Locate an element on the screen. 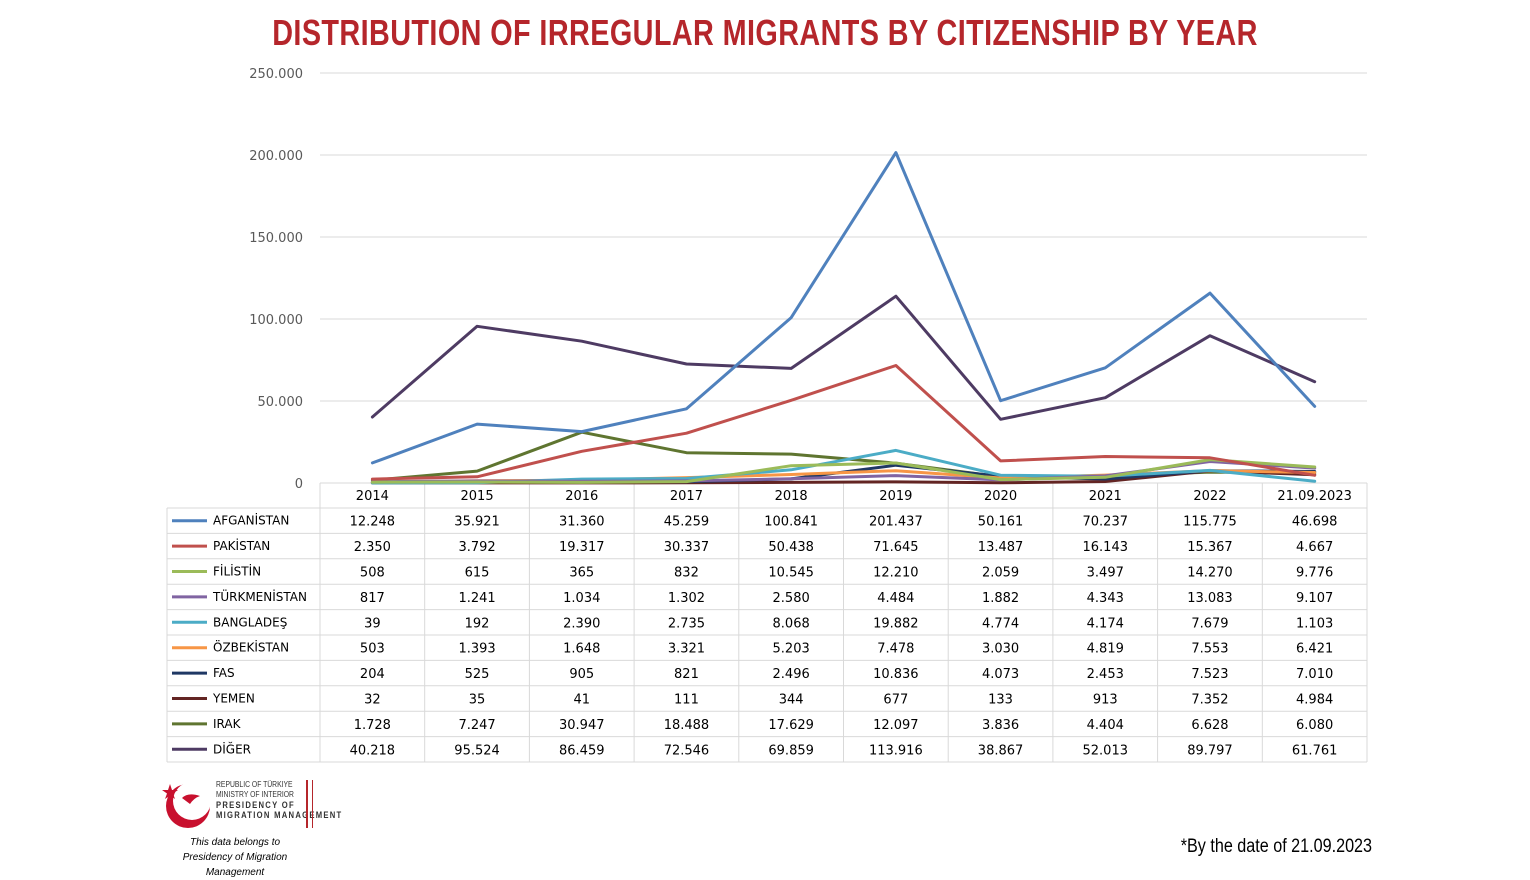 This screenshot has width=1530, height=880. data-cell: 115.775 is located at coordinates (1210, 522).